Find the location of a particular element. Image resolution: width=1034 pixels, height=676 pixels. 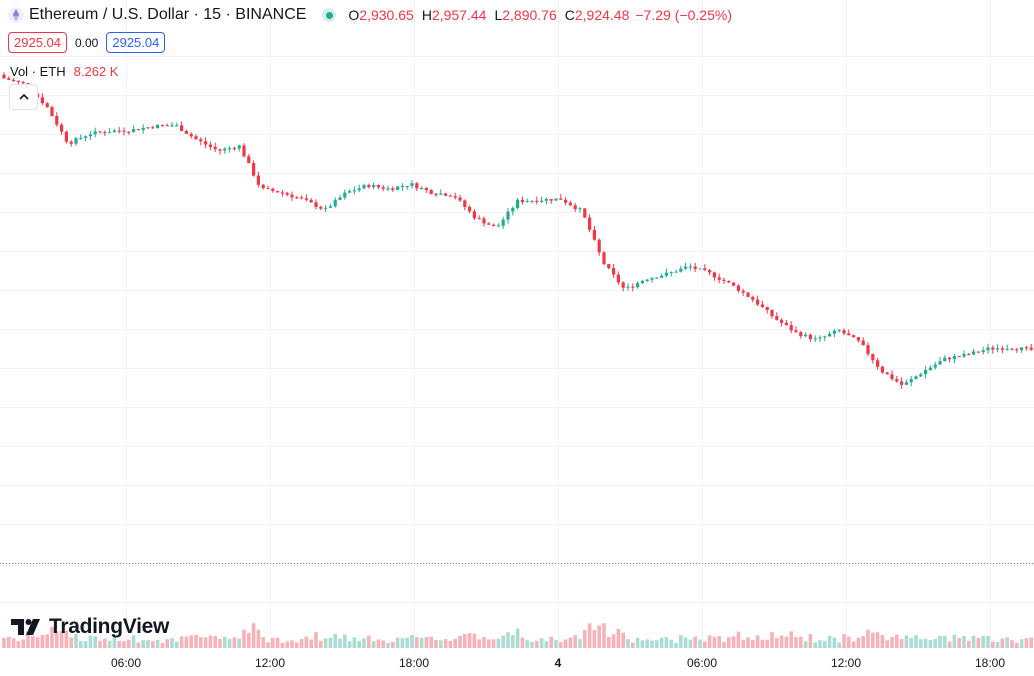

volume-label: Vol · ETH is located at coordinates (38, 71).